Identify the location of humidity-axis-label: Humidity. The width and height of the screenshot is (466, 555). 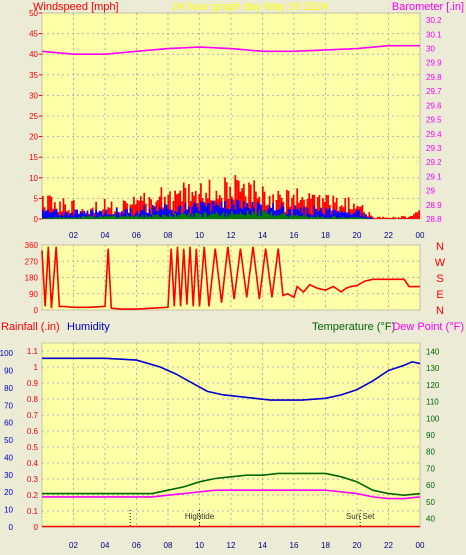
(88, 327).